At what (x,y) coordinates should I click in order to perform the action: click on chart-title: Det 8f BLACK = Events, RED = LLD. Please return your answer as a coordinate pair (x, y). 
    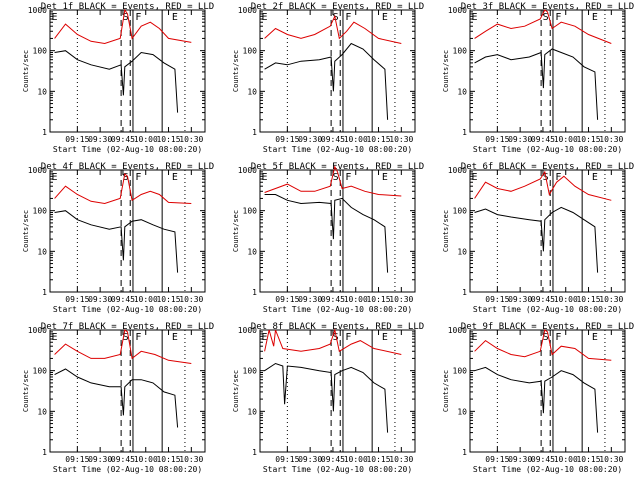
    Looking at the image, I should click on (337, 327).